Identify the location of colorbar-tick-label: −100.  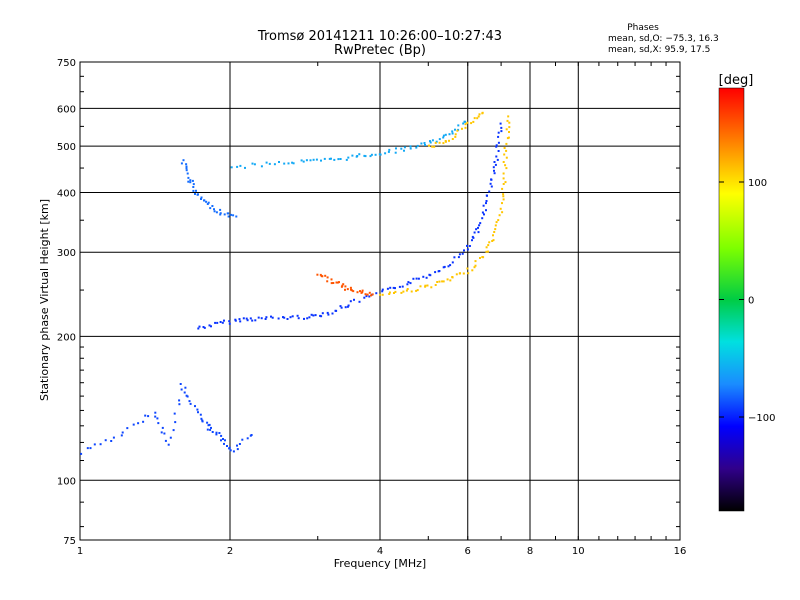
(761, 418).